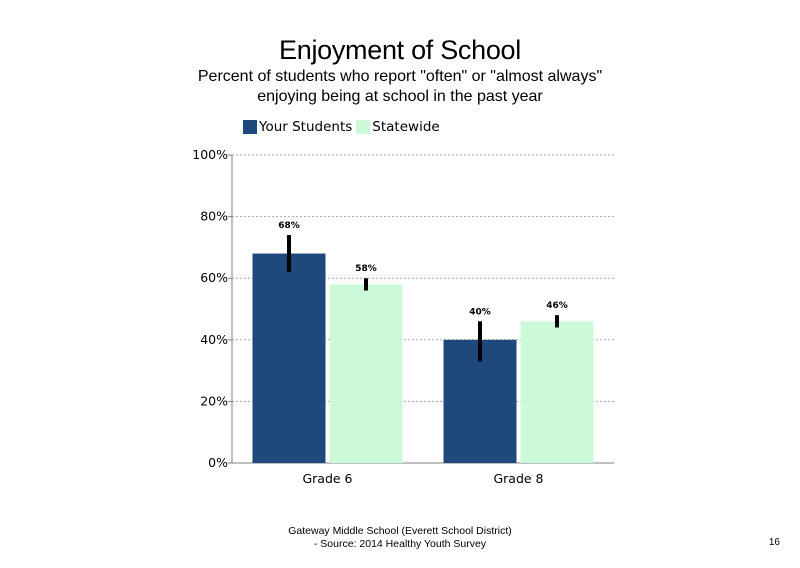  I want to click on y-tick-label: 40%, so click(214, 339).